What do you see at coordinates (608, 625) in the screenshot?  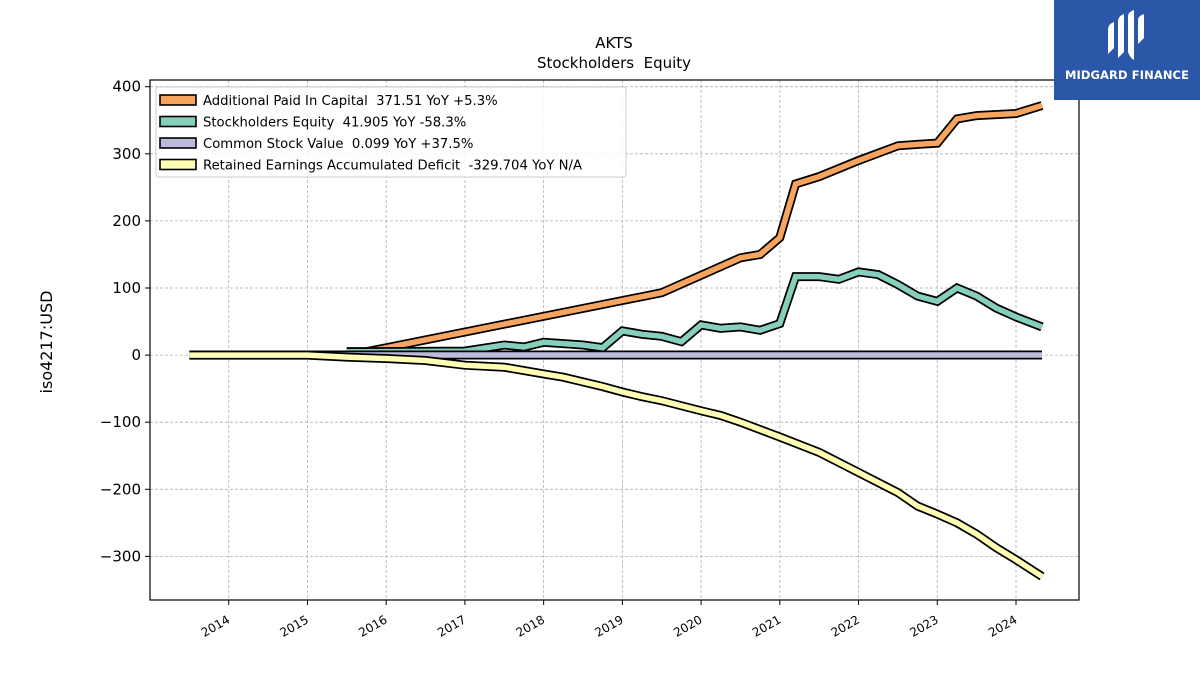 I see `x-tick-label: 2019` at bounding box center [608, 625].